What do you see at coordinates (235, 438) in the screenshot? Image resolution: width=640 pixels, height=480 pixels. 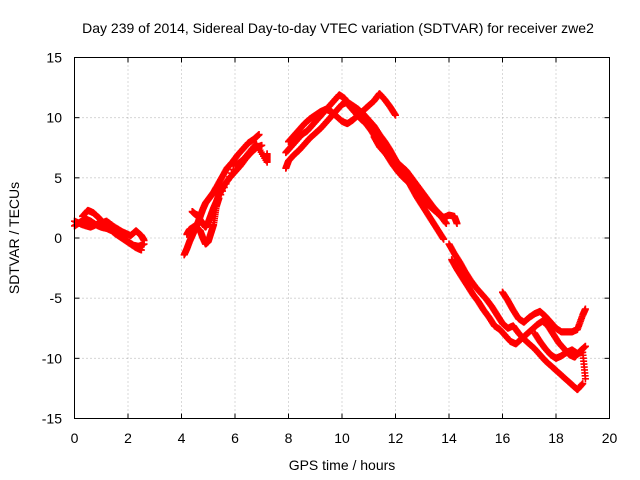 I see `x-tick-label: 6` at bounding box center [235, 438].